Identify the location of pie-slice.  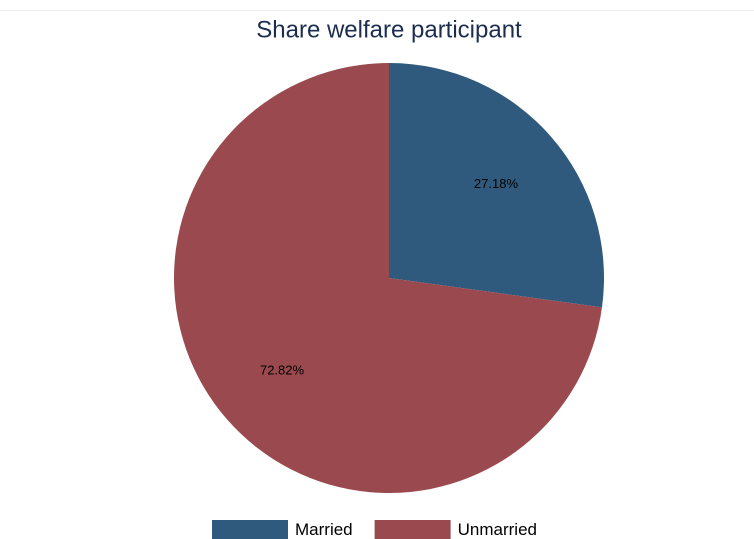
(496, 185).